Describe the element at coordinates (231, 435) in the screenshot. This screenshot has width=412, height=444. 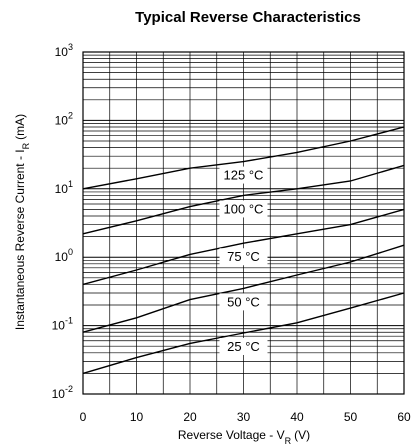
I see `x-axis-label-text: Reverse Voltage - V` at that location.